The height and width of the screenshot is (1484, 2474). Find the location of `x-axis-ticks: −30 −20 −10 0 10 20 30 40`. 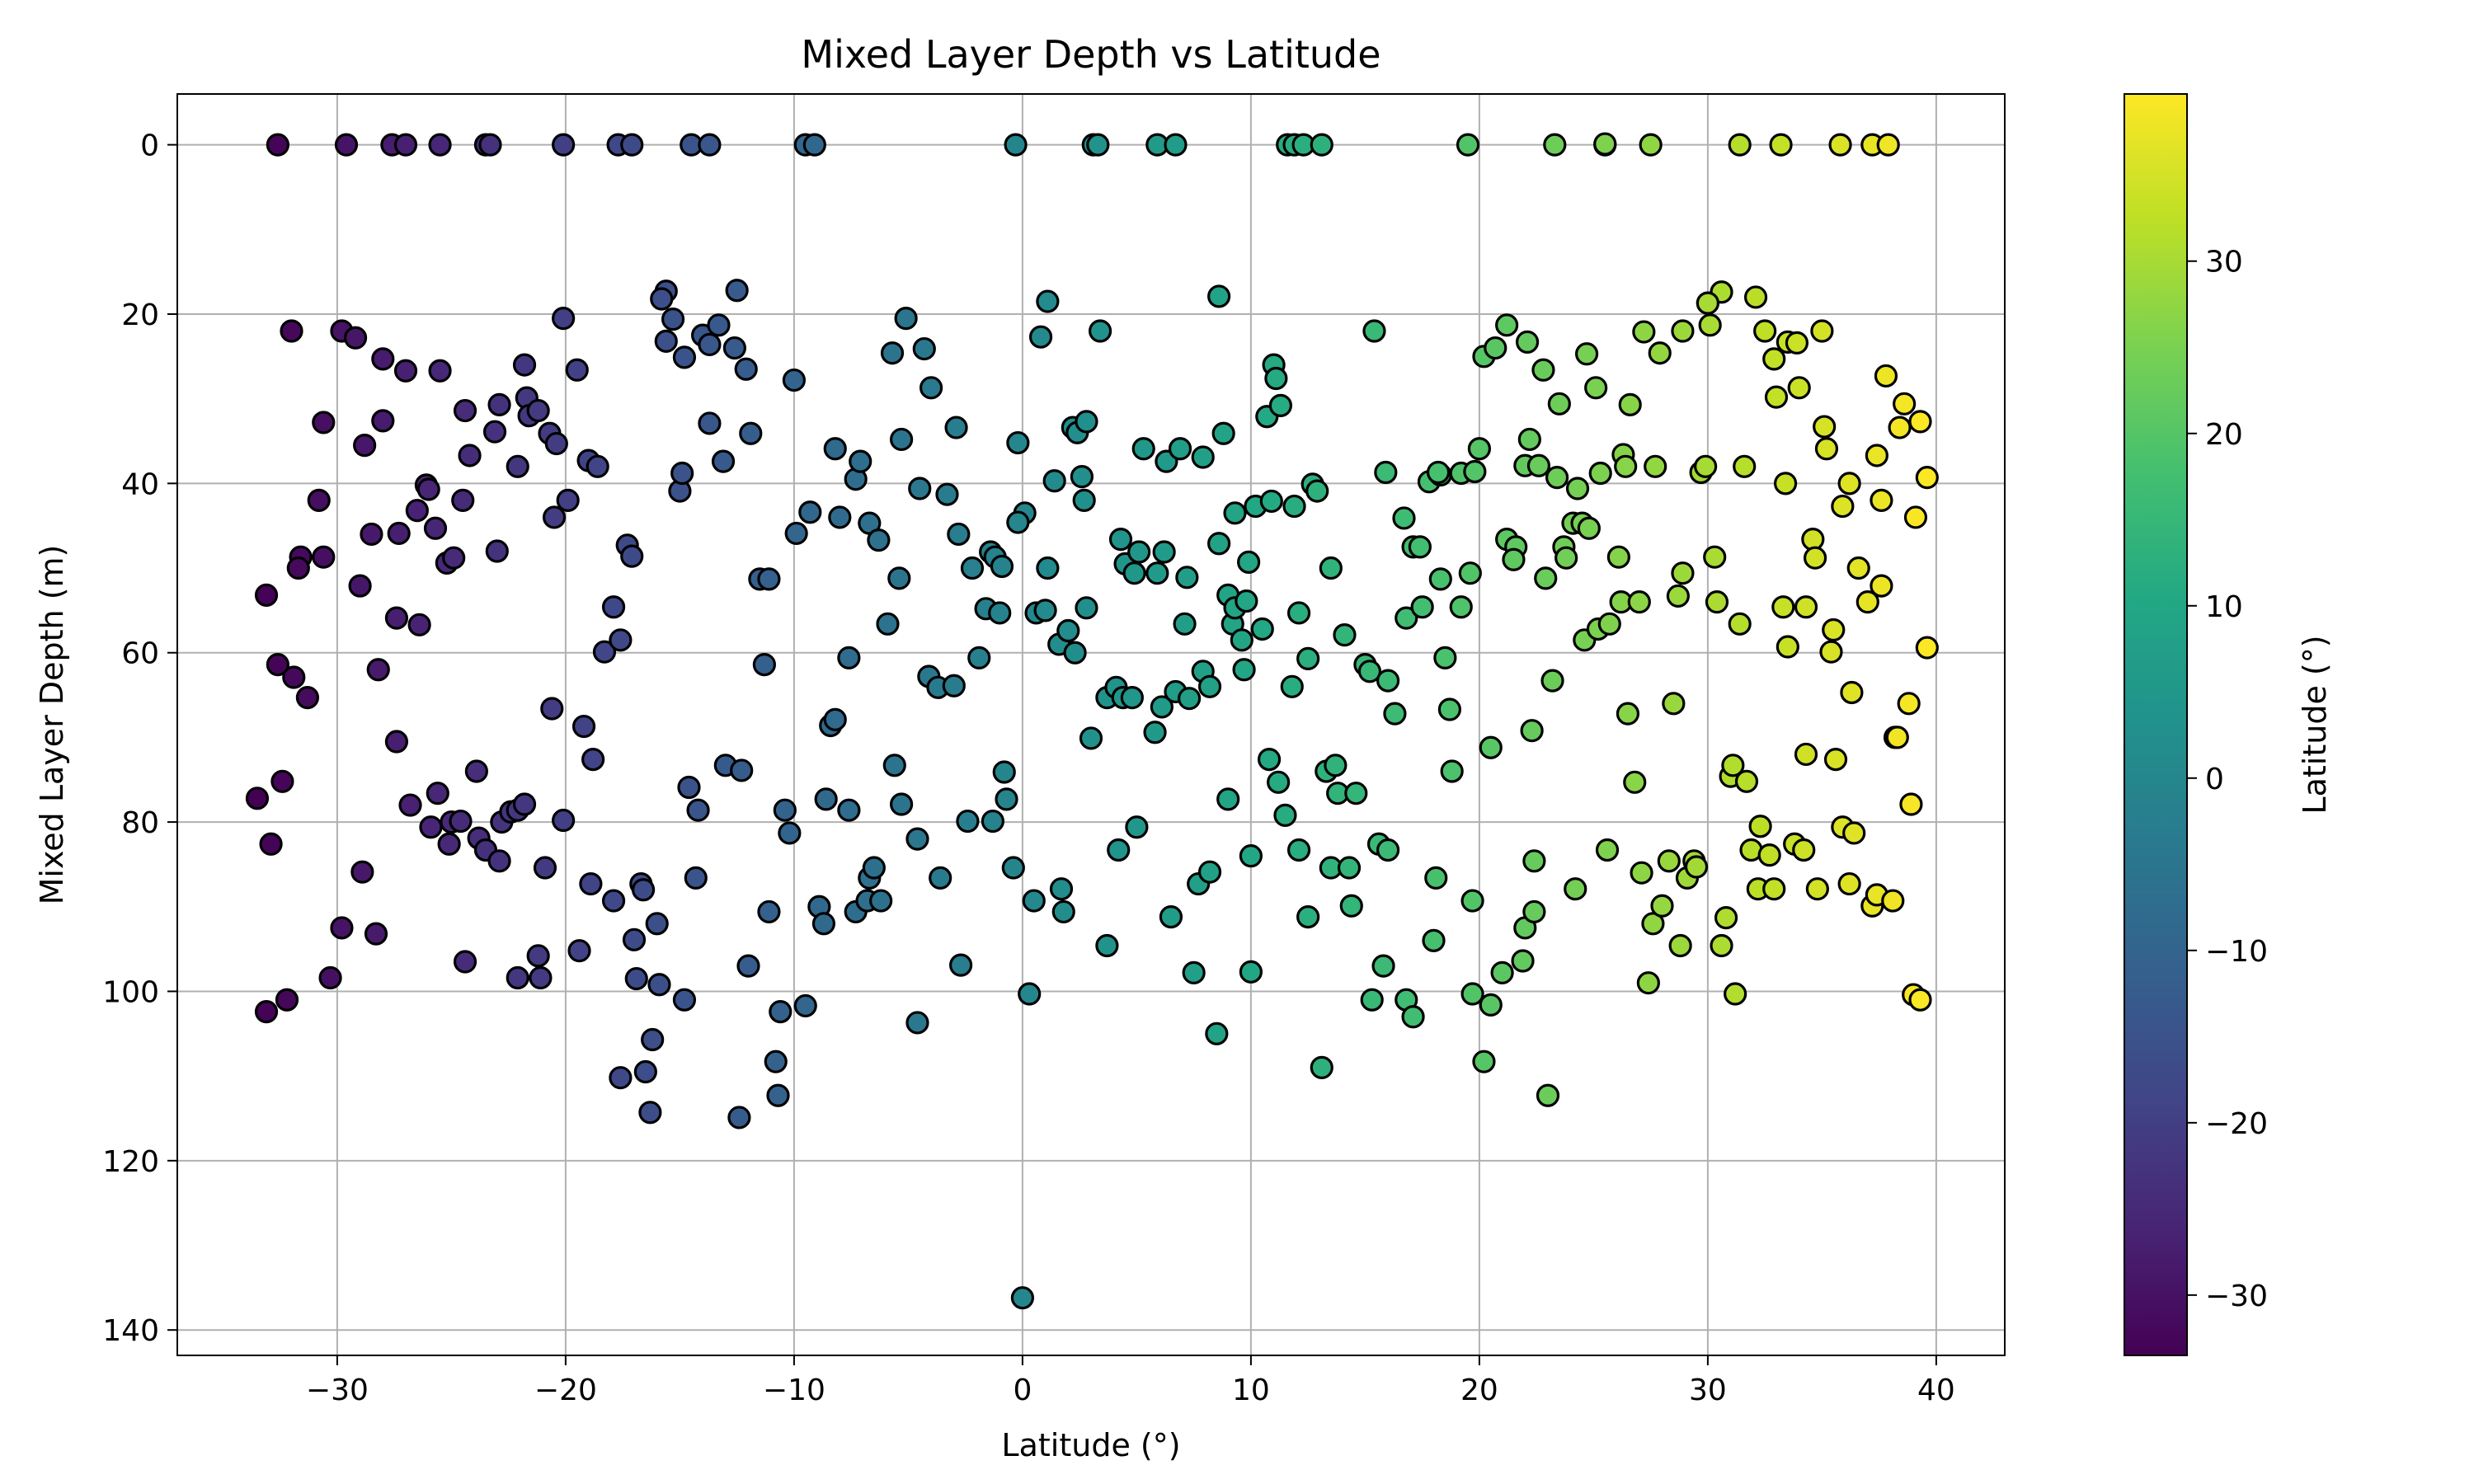

x-axis-ticks: −30 −20 −10 0 10 20 30 40 is located at coordinates (1130, 1381).